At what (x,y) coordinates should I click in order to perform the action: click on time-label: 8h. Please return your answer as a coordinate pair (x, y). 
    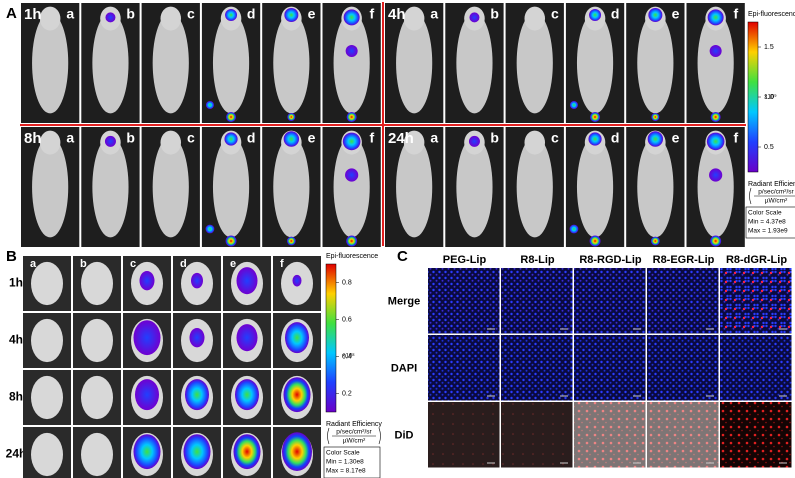
    Looking at the image, I should click on (16, 397).